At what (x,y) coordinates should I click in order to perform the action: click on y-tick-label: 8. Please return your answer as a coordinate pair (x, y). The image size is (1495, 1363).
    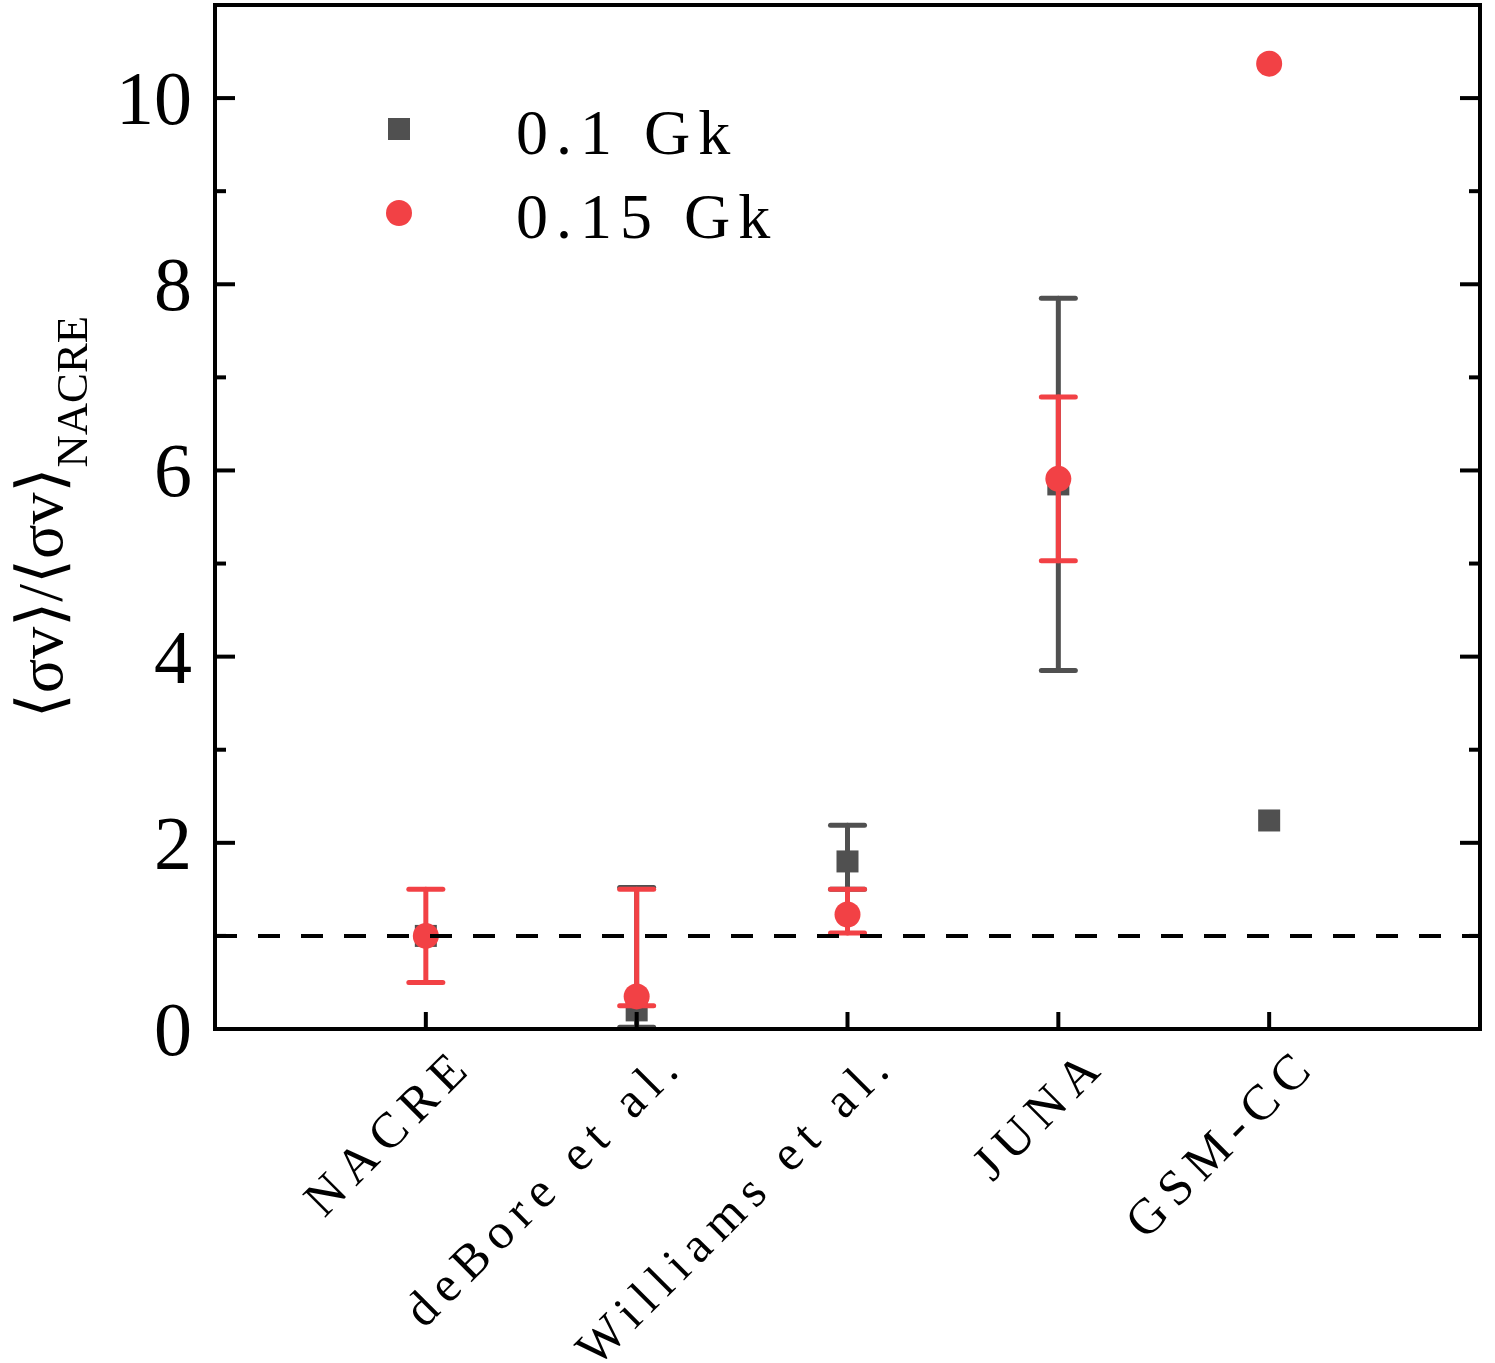
    Looking at the image, I should click on (173, 284).